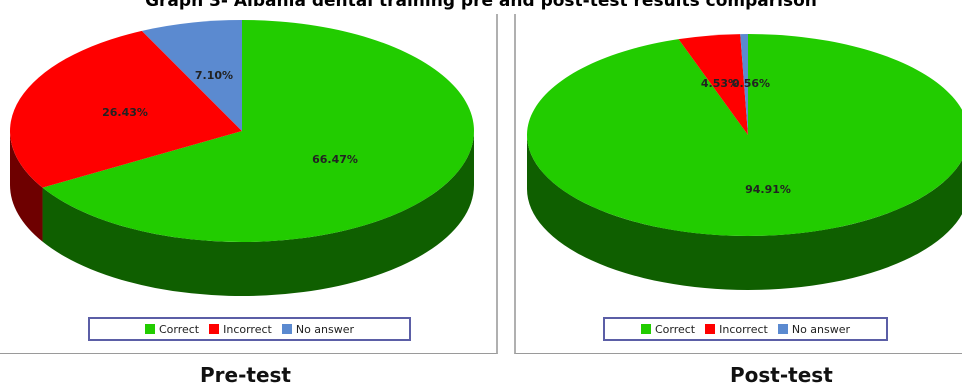  I want to click on post-test-incorrect-label: 4.53%, so click(720, 83).